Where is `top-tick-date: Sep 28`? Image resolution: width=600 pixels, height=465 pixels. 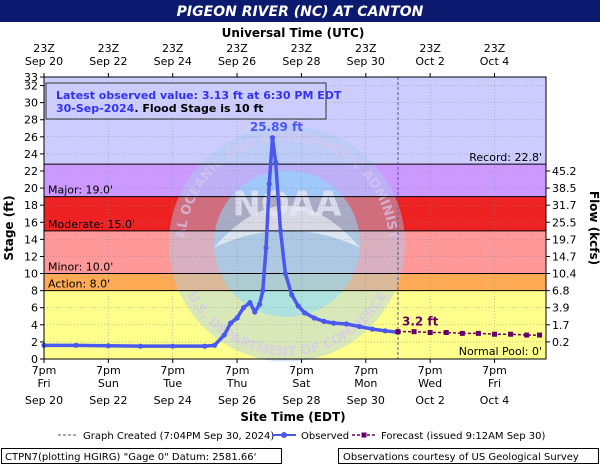 top-tick-date: Sep 28 is located at coordinates (301, 61).